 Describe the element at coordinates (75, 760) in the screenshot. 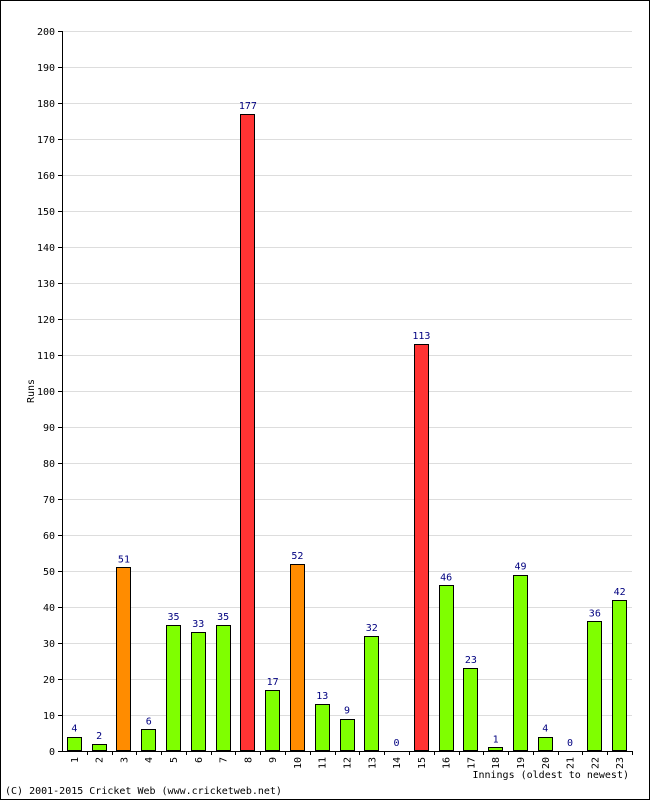

I see `x-tick-label: 1` at that location.